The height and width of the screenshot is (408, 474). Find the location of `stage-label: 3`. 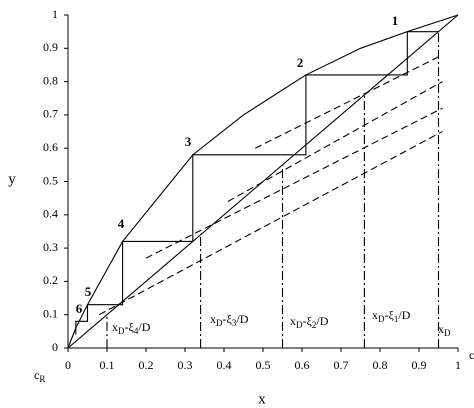

stage-label: 3 is located at coordinates (188, 141).